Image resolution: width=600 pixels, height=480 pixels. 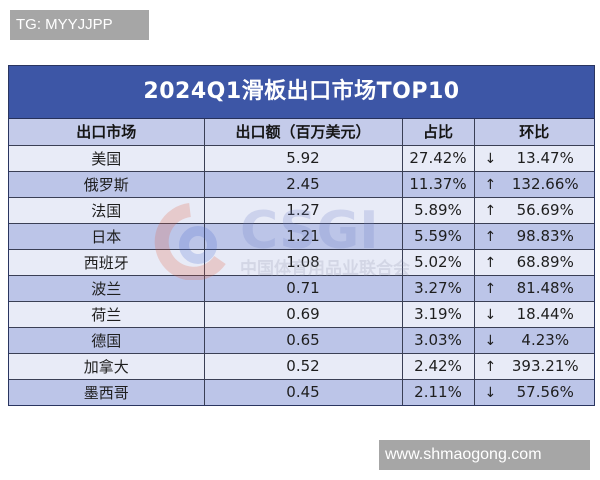 I want to click on share-cell: 5.02%, so click(x=438, y=262).